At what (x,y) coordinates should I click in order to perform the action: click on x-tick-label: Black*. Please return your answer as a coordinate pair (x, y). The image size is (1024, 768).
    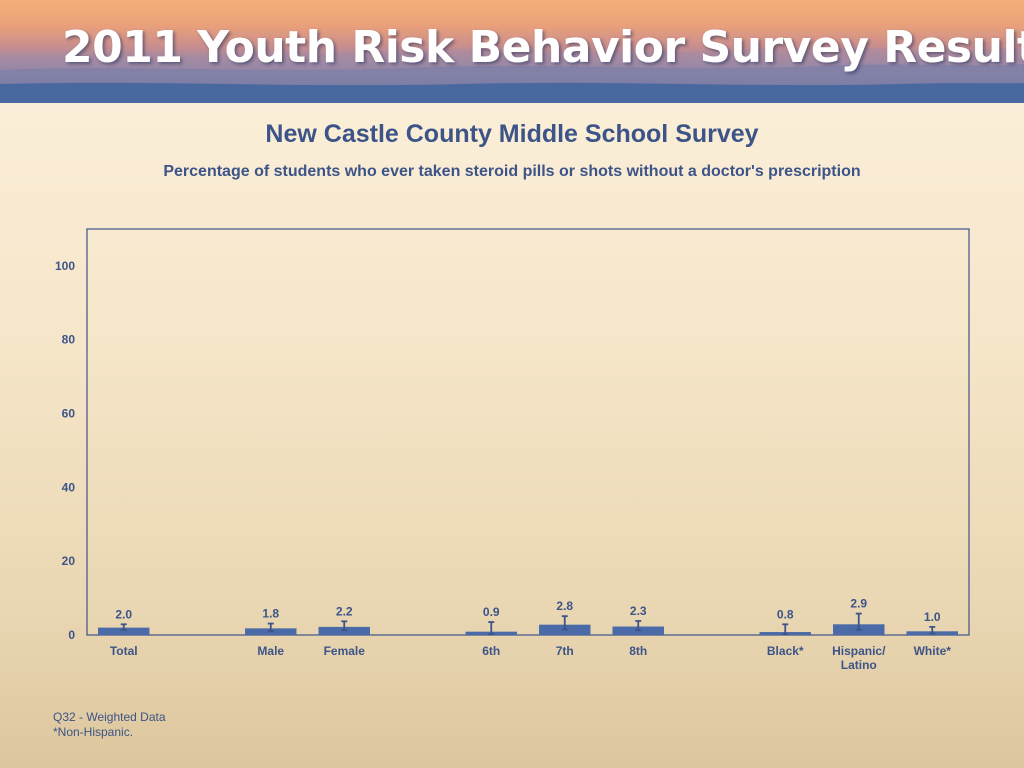
    Looking at the image, I should click on (785, 651).